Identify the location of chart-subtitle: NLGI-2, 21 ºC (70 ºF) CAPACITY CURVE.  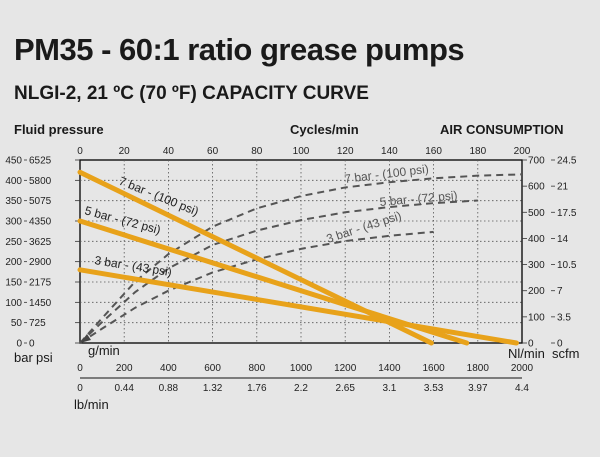
(191, 93).